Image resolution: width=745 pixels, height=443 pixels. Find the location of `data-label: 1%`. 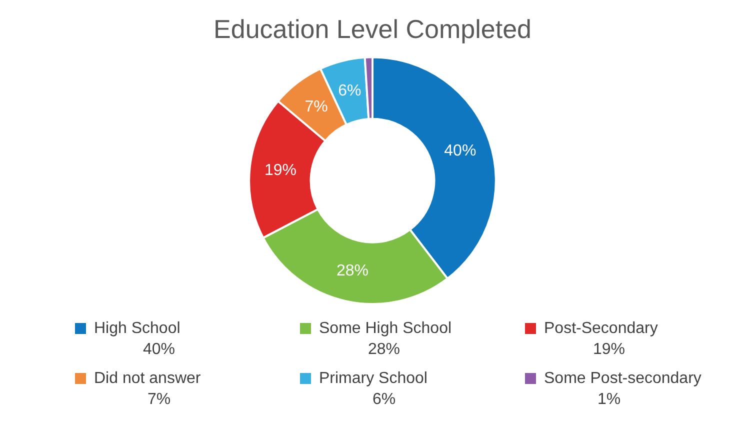

data-label: 1% is located at coordinates (609, 400).